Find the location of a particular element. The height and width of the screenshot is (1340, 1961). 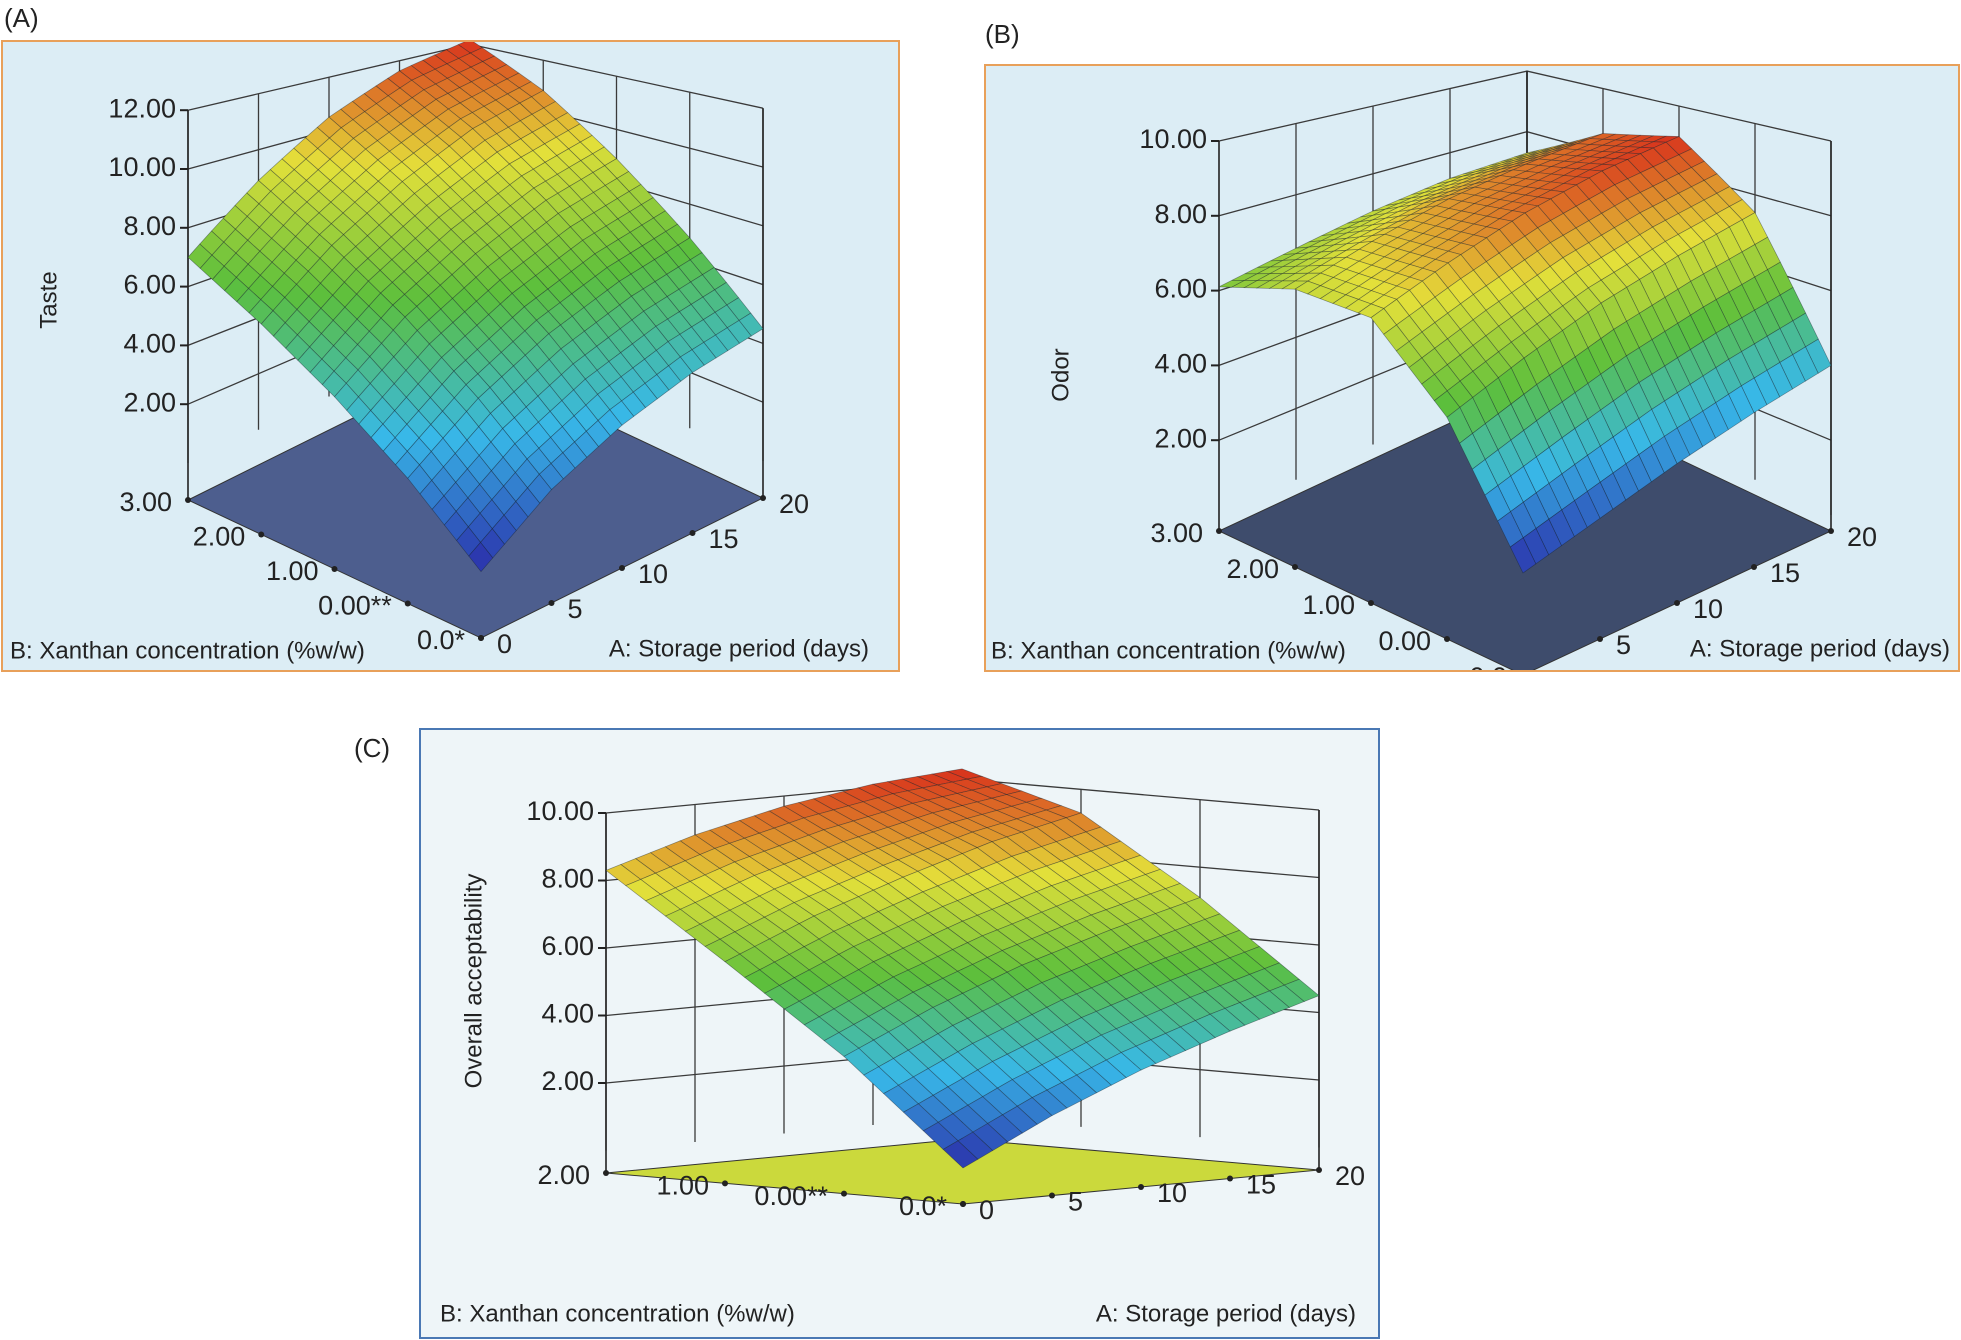

x-axis-title: A: Storage period (days) is located at coordinates (1226, 1313).